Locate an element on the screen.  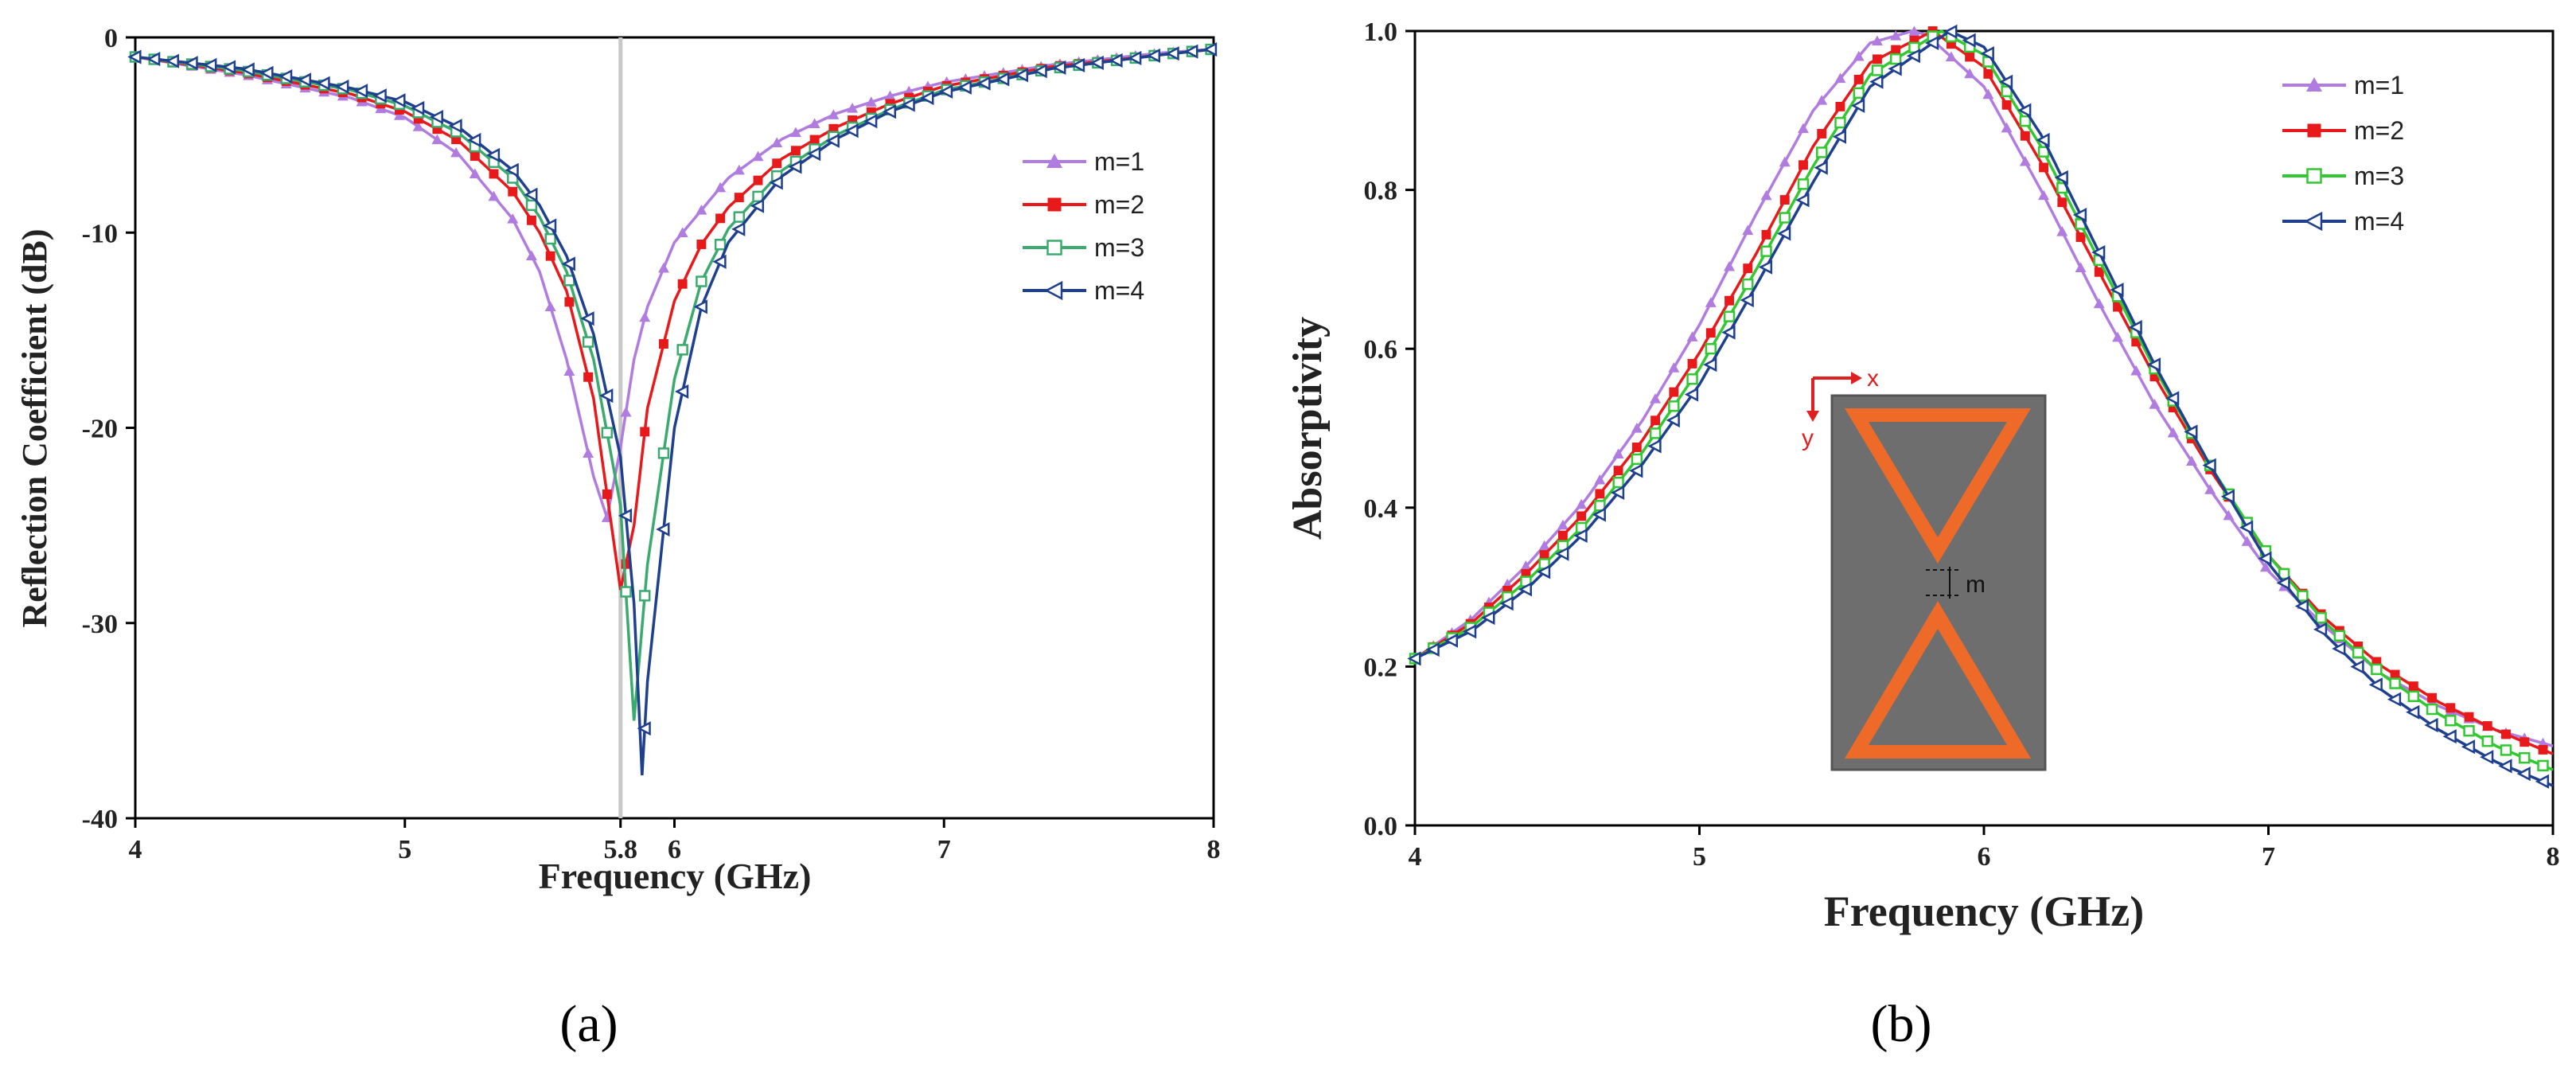
inset-x-label: x is located at coordinates (1873, 378).